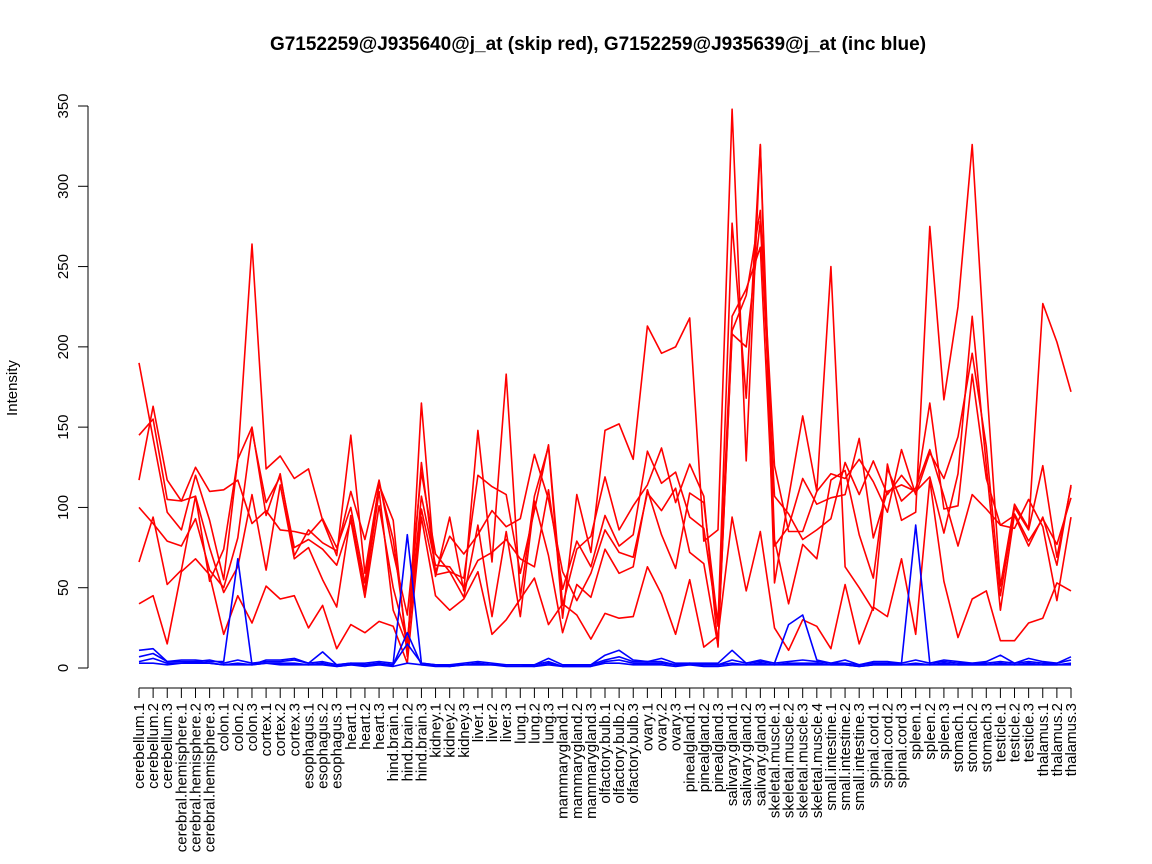 The height and width of the screenshot is (864, 1152). Describe the element at coordinates (1043, 739) in the screenshot. I see `x-tick-label: thalamus.1` at that location.